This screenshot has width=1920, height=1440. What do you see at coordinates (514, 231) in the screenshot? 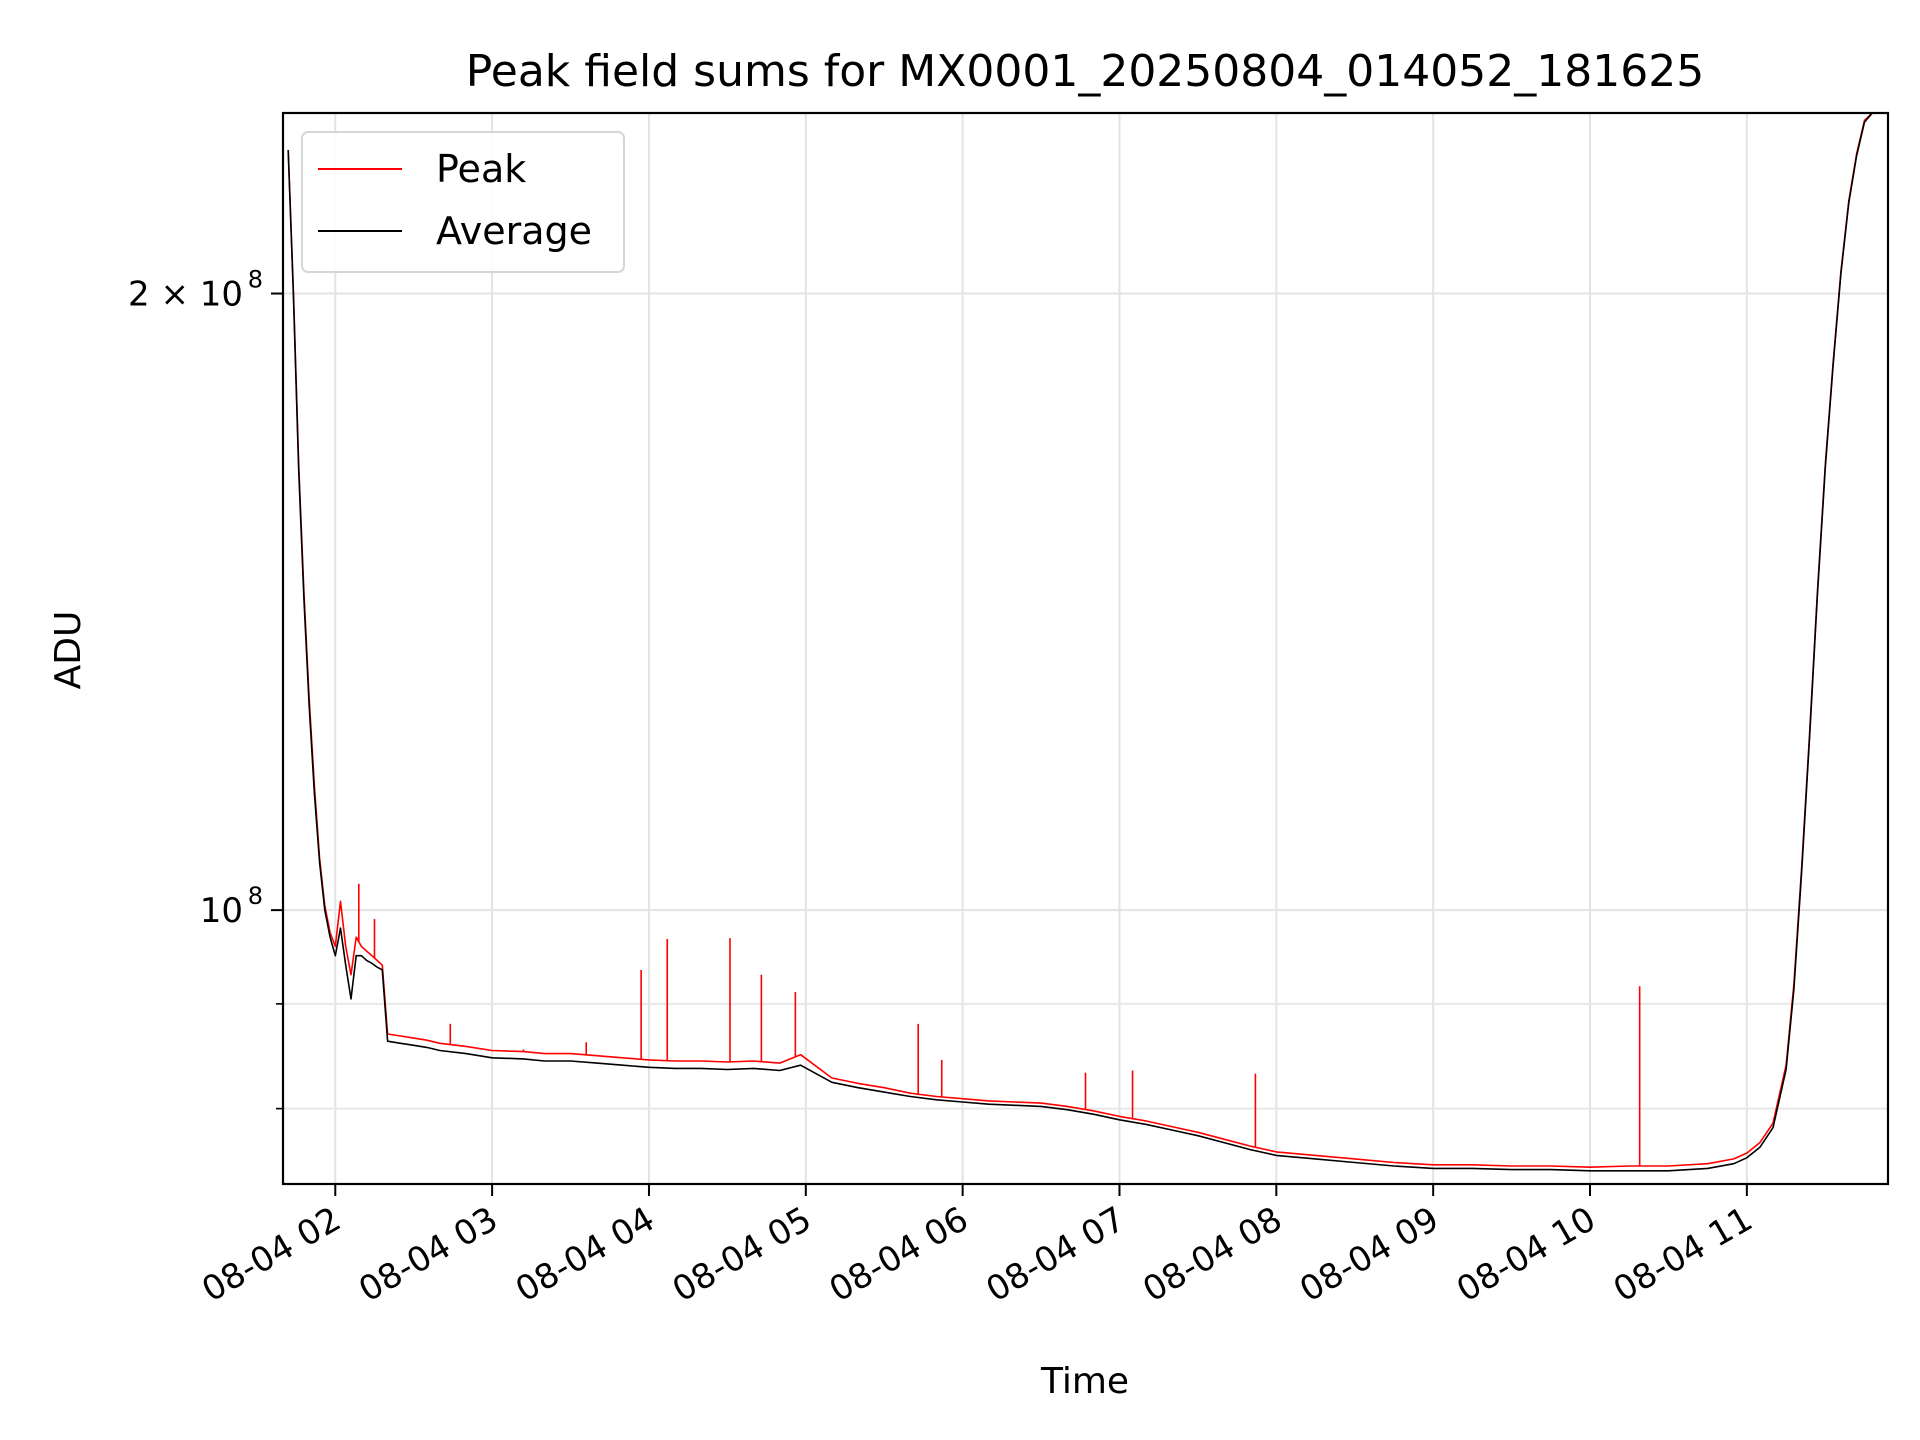
I see `legend-label-average: Average` at bounding box center [514, 231].